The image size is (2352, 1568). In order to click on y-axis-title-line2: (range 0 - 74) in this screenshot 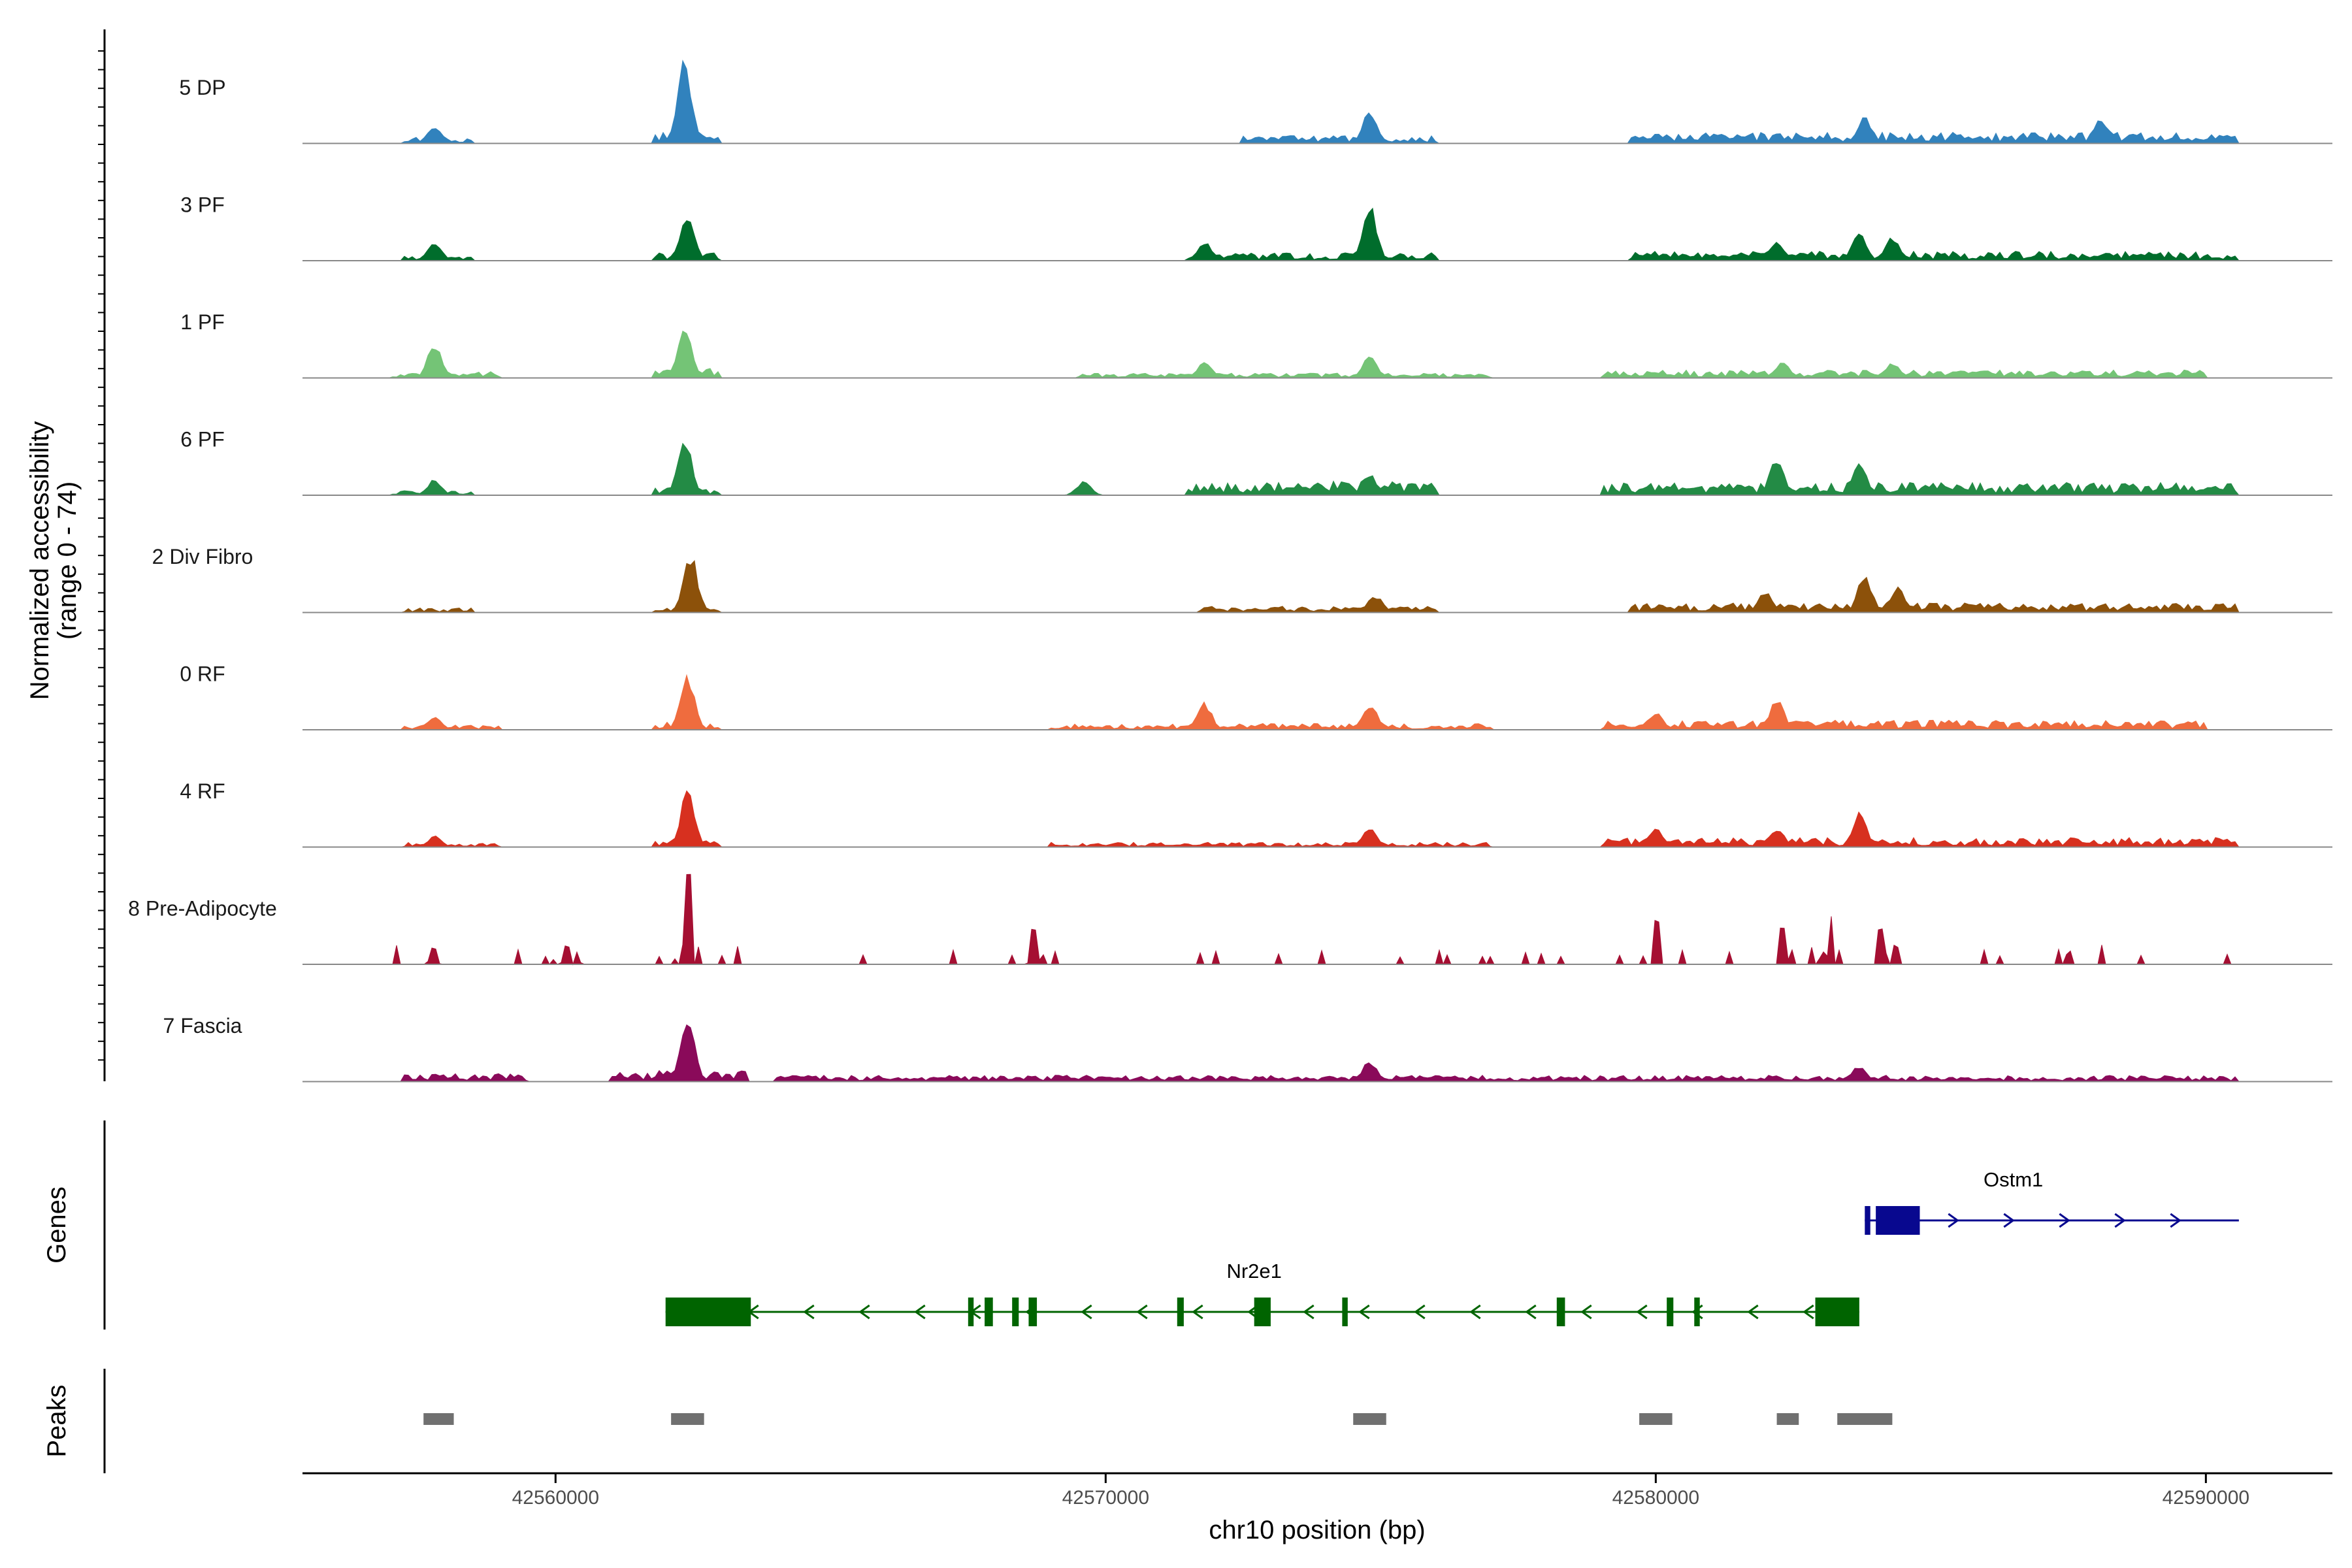, I will do `click(67, 561)`.